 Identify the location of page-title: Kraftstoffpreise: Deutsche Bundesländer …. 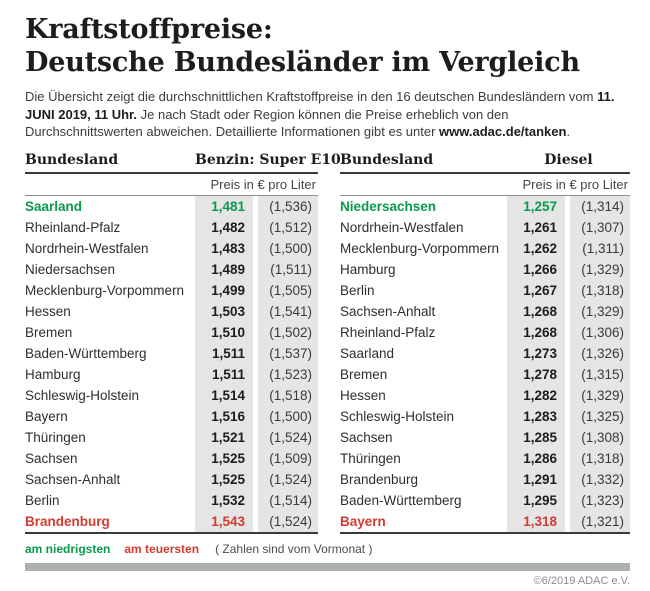
(327, 46).